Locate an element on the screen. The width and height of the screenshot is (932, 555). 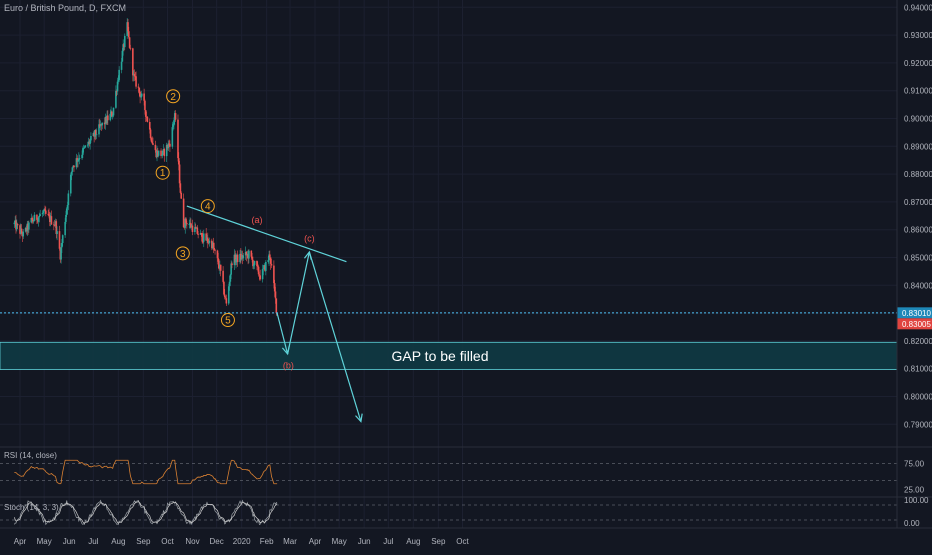
y-tick-label: 0.85000 is located at coordinates (918, 258).